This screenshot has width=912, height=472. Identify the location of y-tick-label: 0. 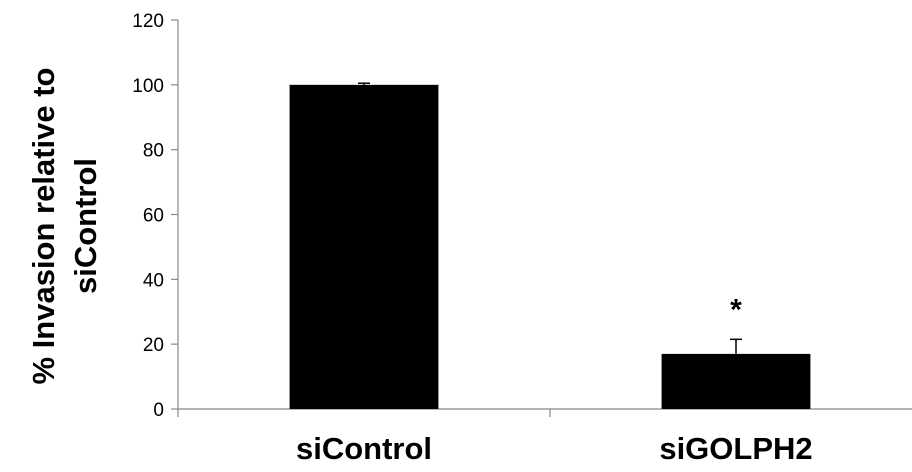
(158, 410).